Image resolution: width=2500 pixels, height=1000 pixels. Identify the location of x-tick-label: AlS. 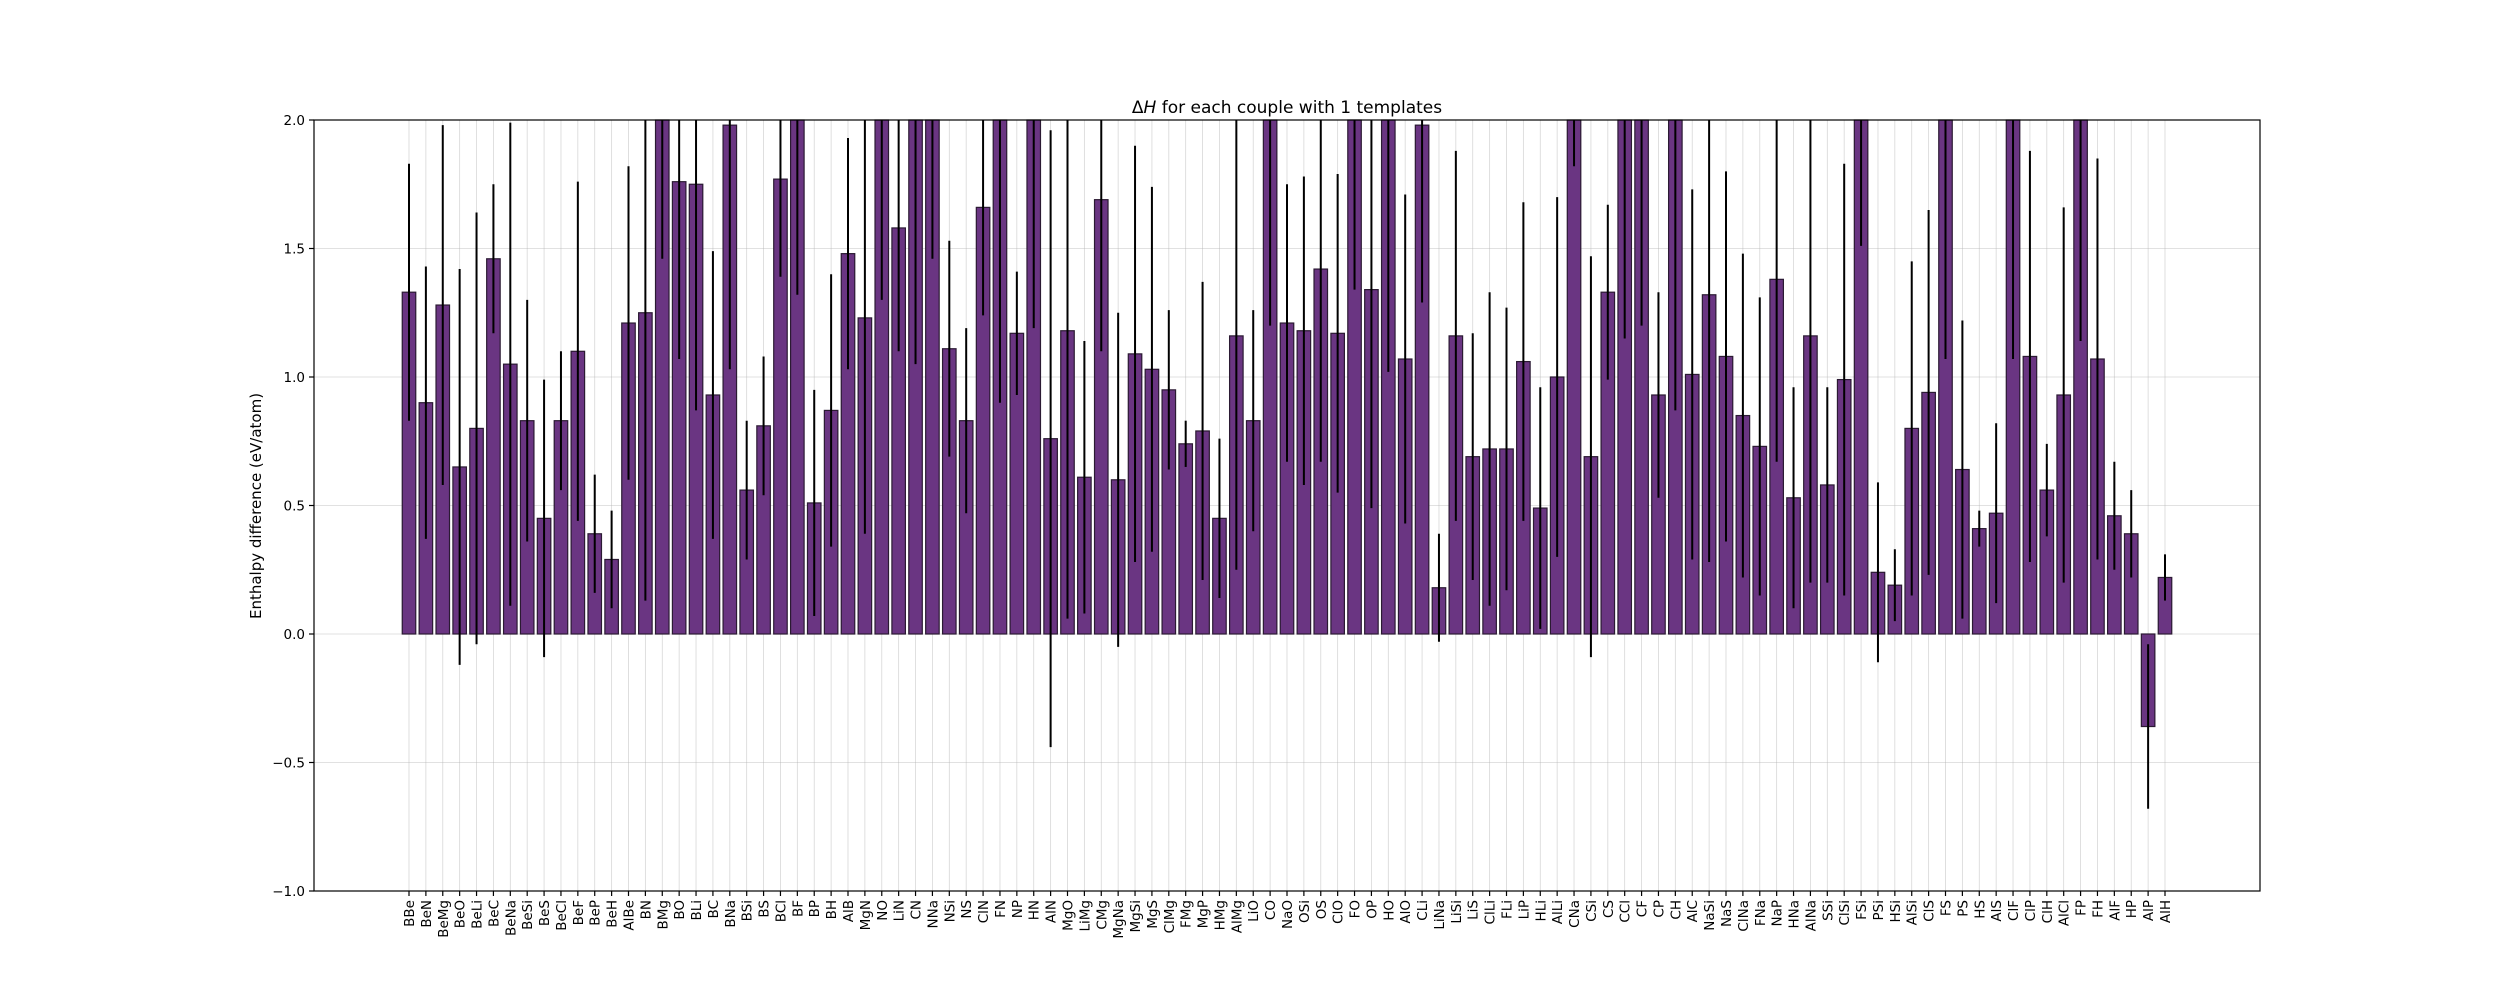
(1997, 911).